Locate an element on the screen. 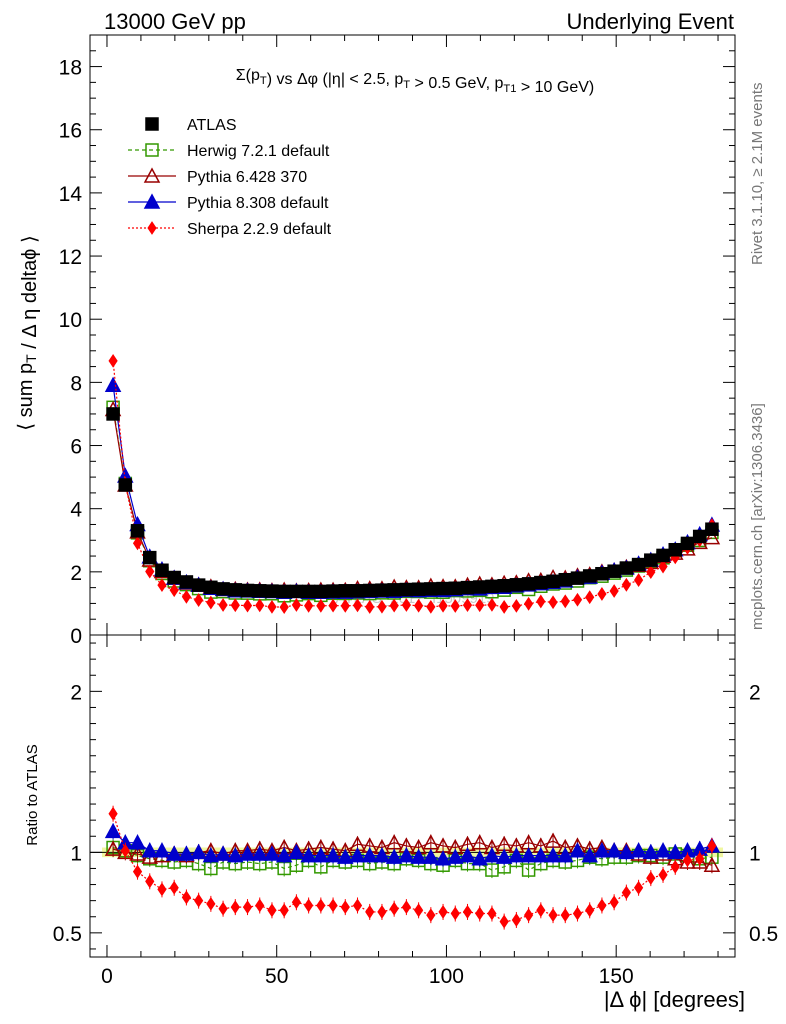 The height and width of the screenshot is (1024, 786). ratio-y-tick-label-right: 1 is located at coordinates (755, 853).